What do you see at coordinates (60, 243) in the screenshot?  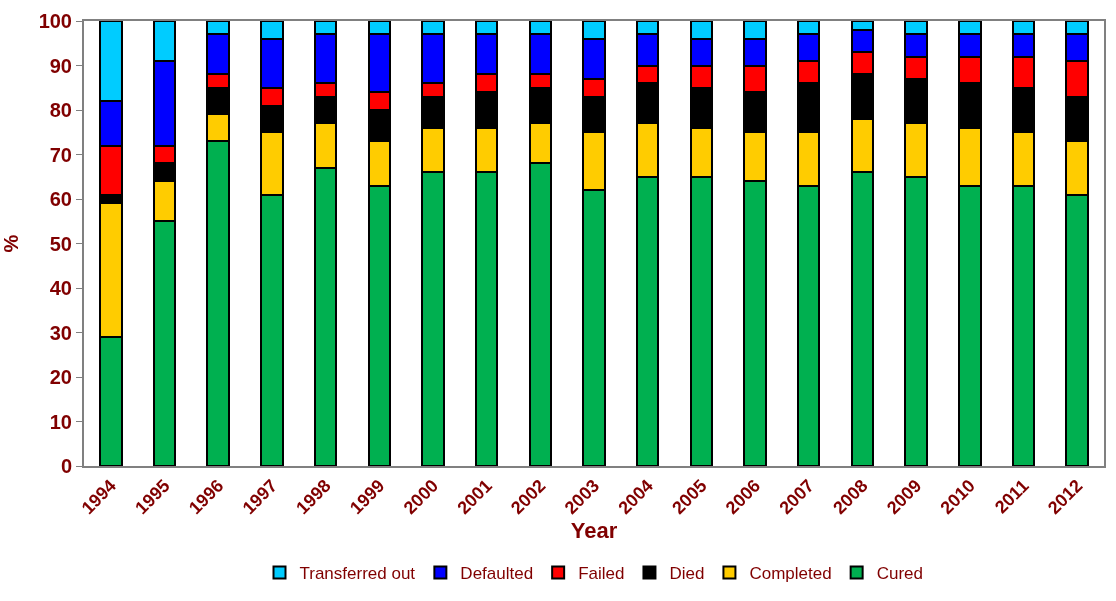 I see `y-tick-label: 50` at bounding box center [60, 243].